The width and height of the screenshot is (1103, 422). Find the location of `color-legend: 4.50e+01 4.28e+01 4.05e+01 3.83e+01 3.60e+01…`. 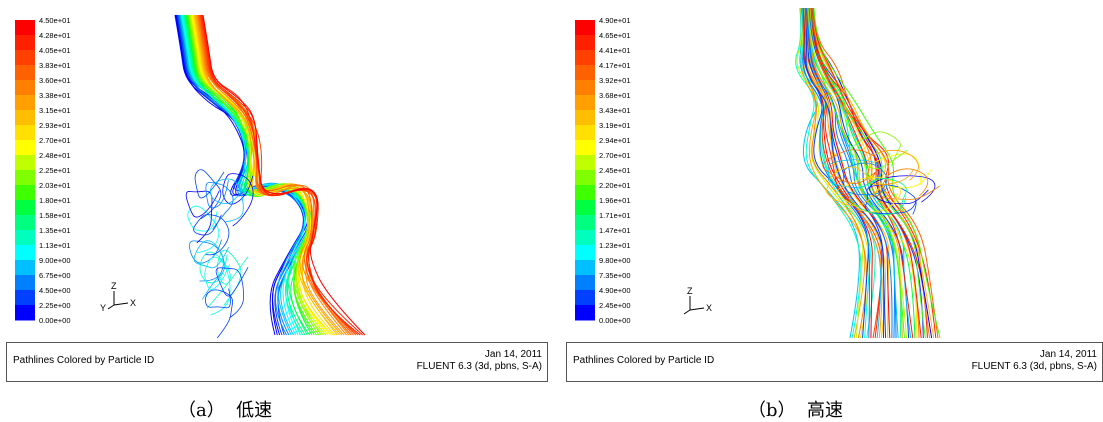

color-legend: 4.50e+01 4.28e+01 4.05e+01 3.83e+01 3.60e+01… is located at coordinates (43, 170).